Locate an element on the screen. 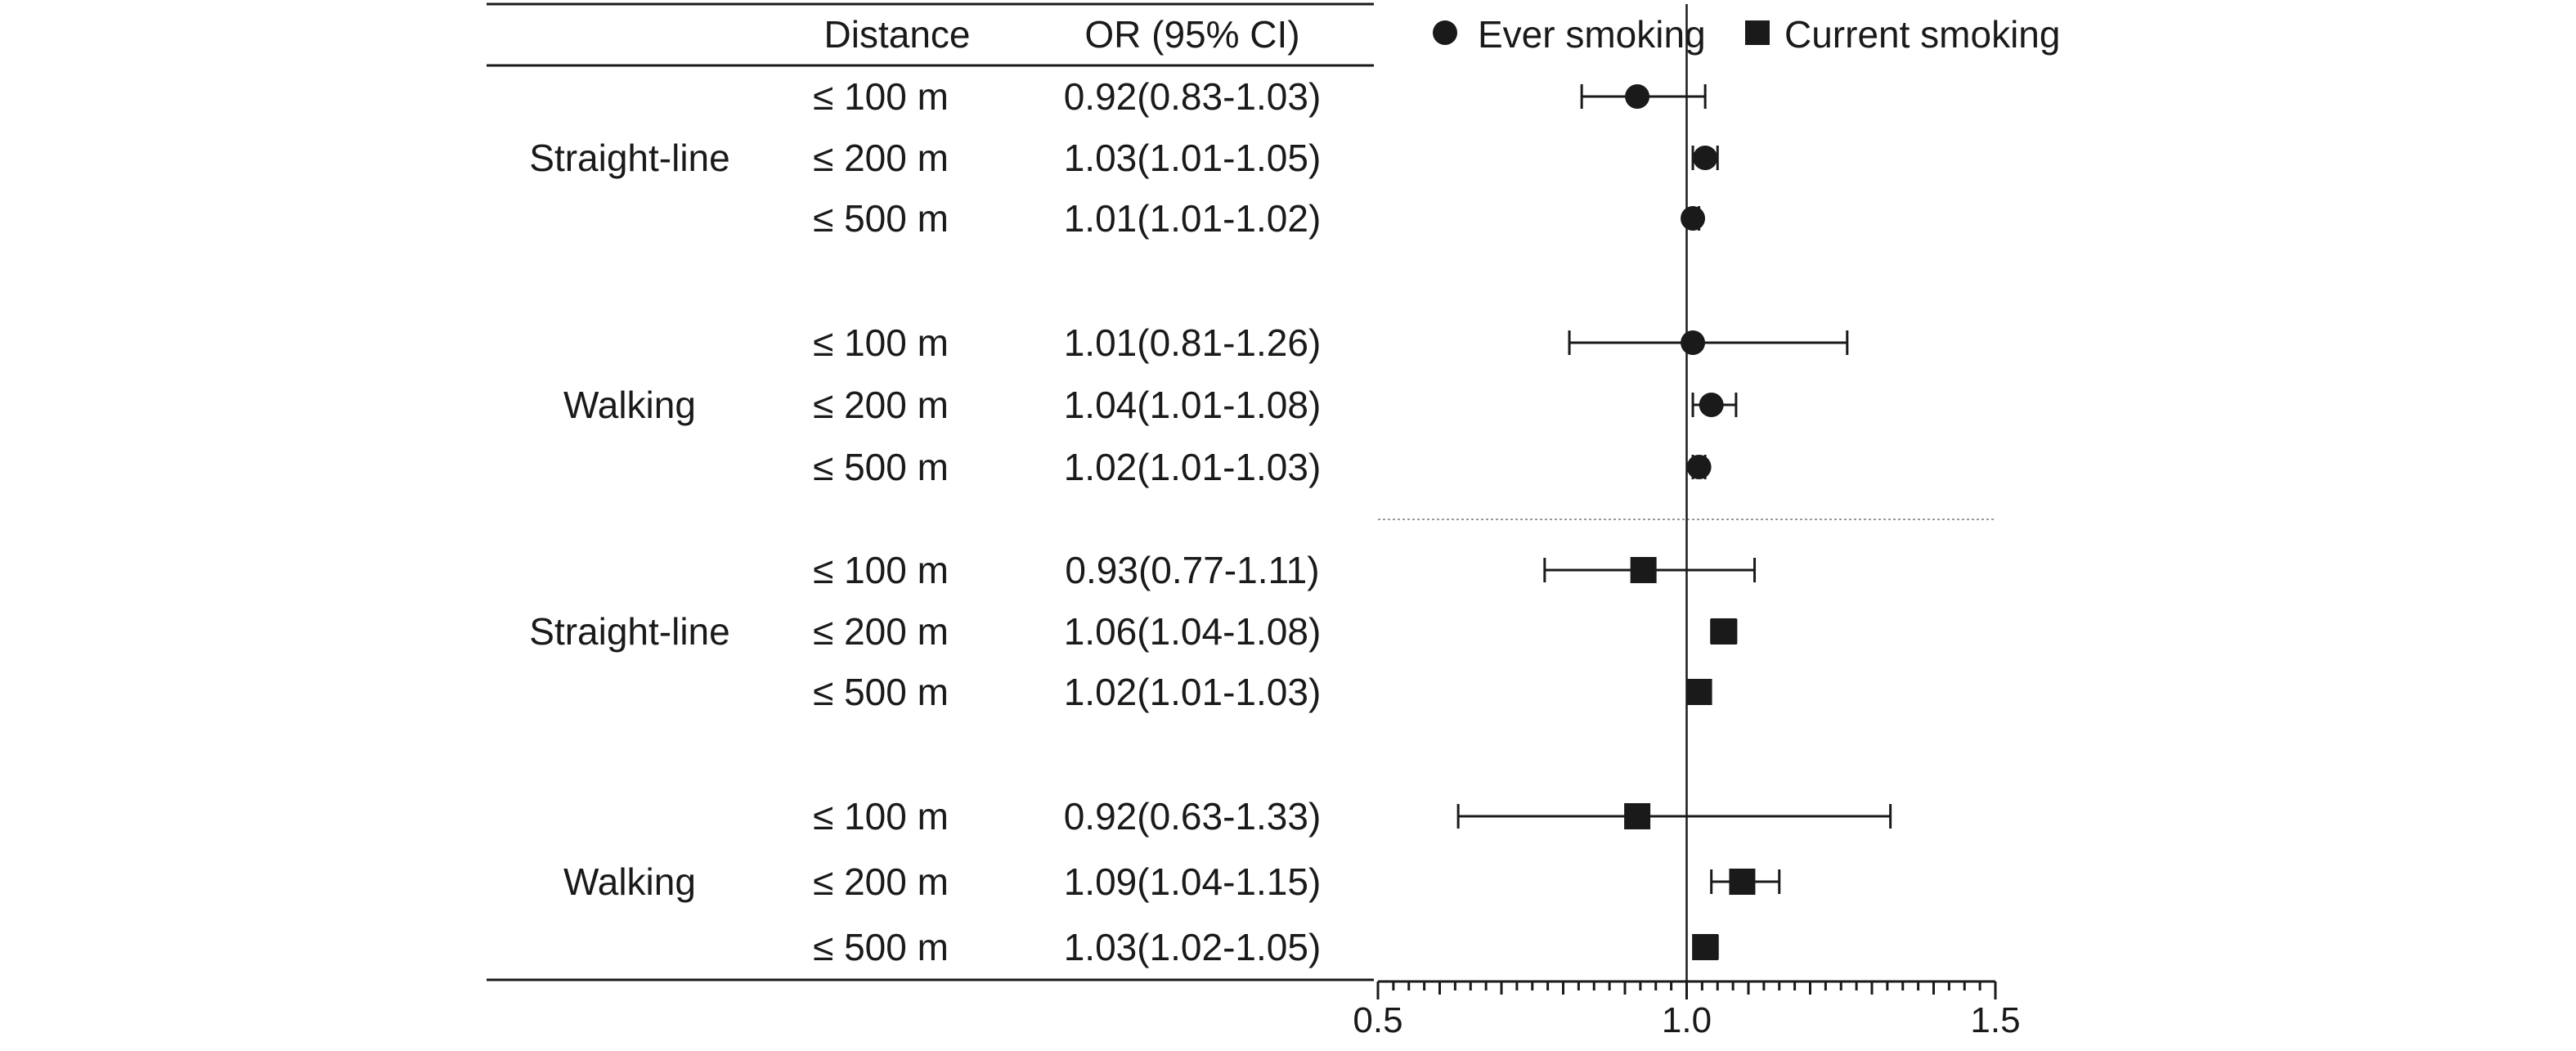  x-tick-label: 1.5 is located at coordinates (1995, 1020).